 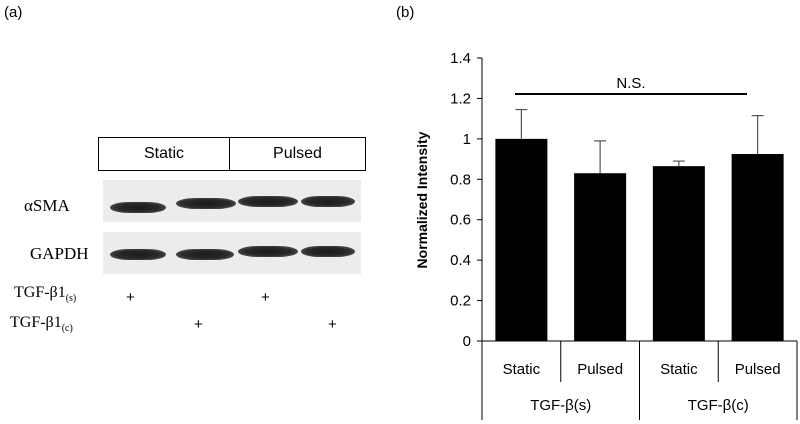 I want to click on y-axis-label: Normalized Intensity, so click(x=422, y=199).